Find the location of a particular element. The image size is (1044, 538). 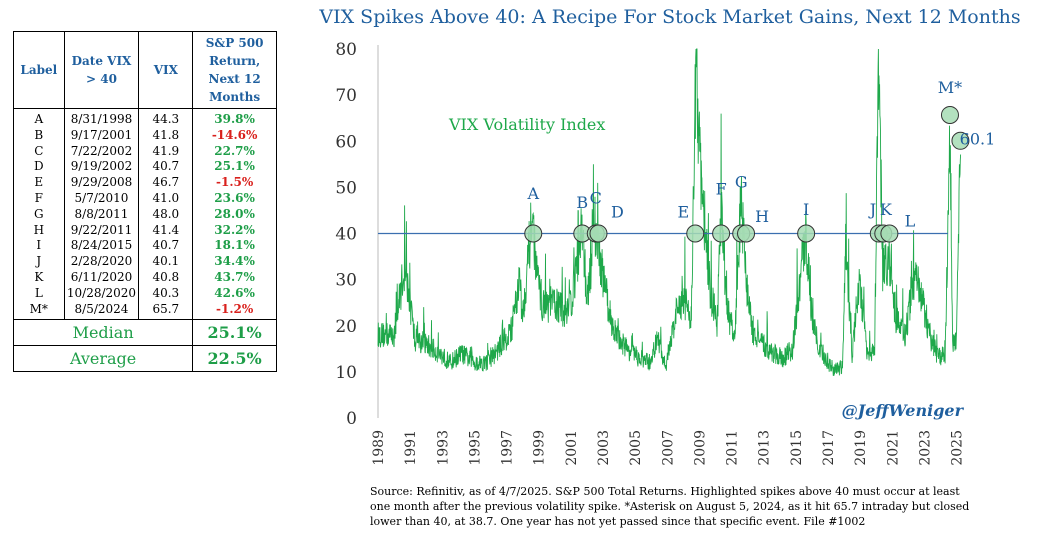

row-vix: 46.7 is located at coordinates (166, 183).